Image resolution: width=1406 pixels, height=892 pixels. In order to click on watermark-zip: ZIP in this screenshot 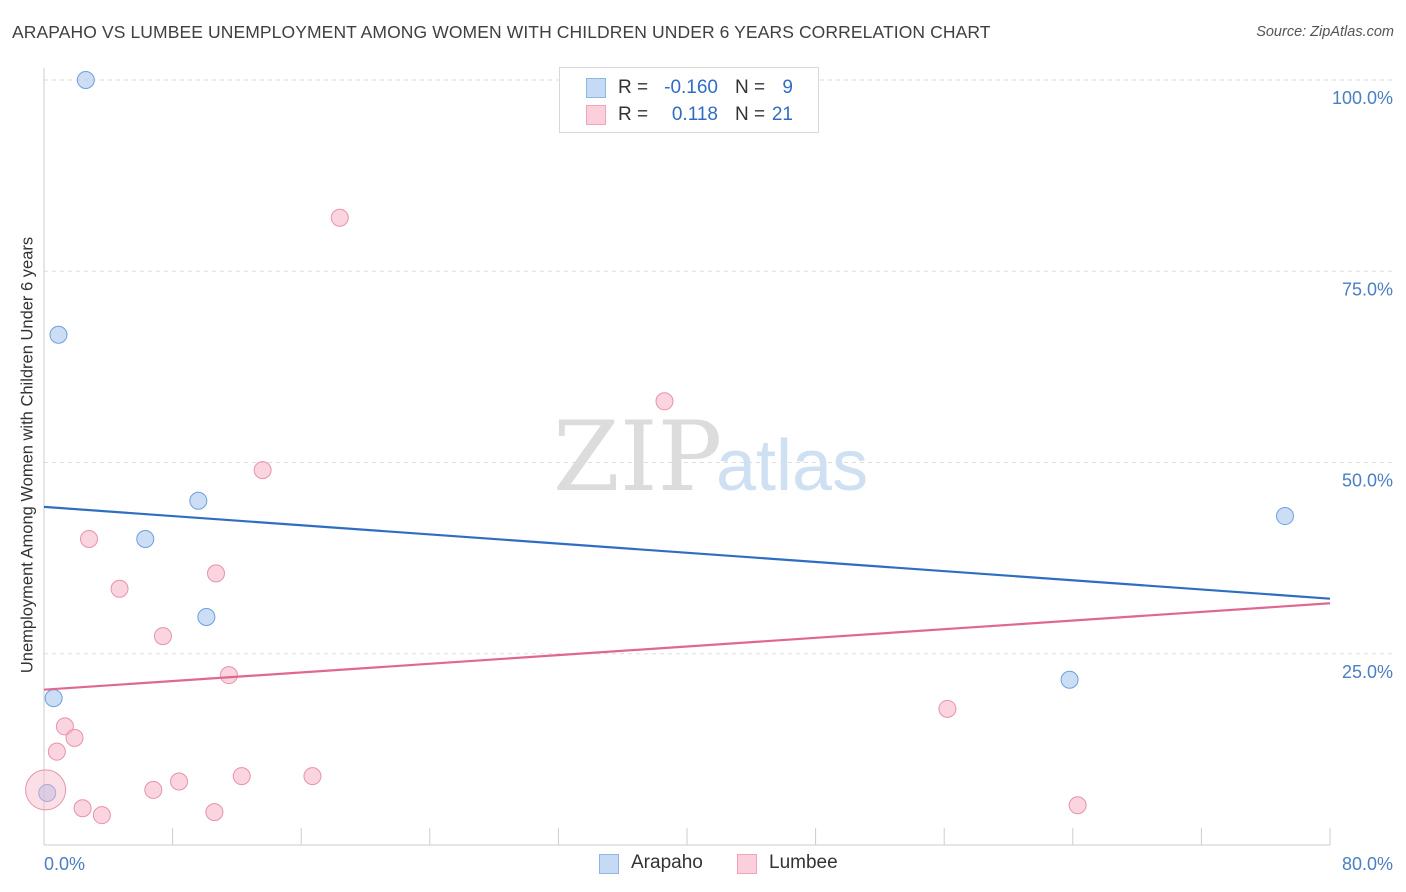, I will do `click(637, 457)`.